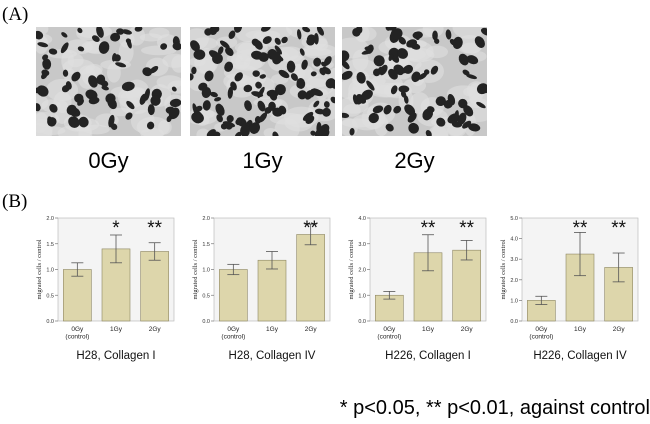 This screenshot has width=650, height=424. Describe the element at coordinates (362, 322) in the screenshot. I see `y-tick-label: 0.0` at that location.